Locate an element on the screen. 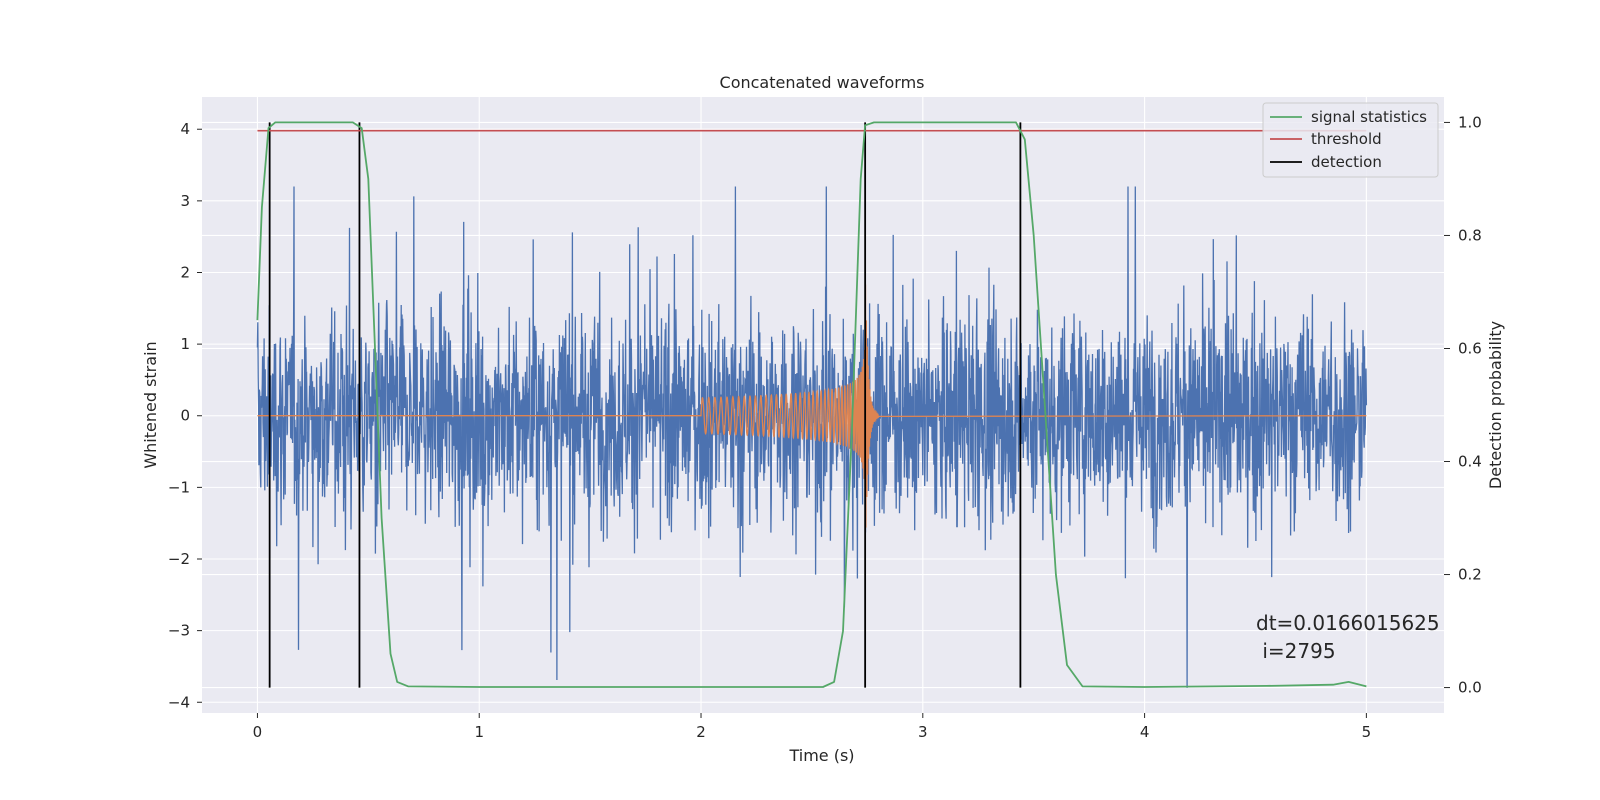 Image resolution: width=1600 pixels, height=800 pixels. x-tick-label: 5 is located at coordinates (1367, 732).